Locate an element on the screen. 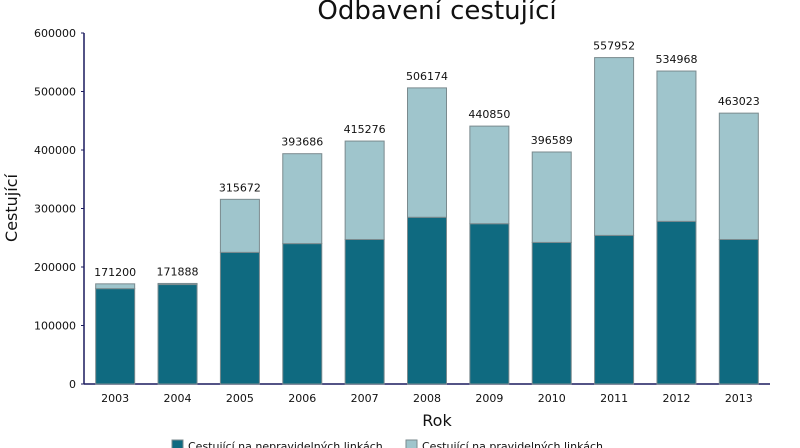  data-label-2012: 534968 is located at coordinates (676, 59).